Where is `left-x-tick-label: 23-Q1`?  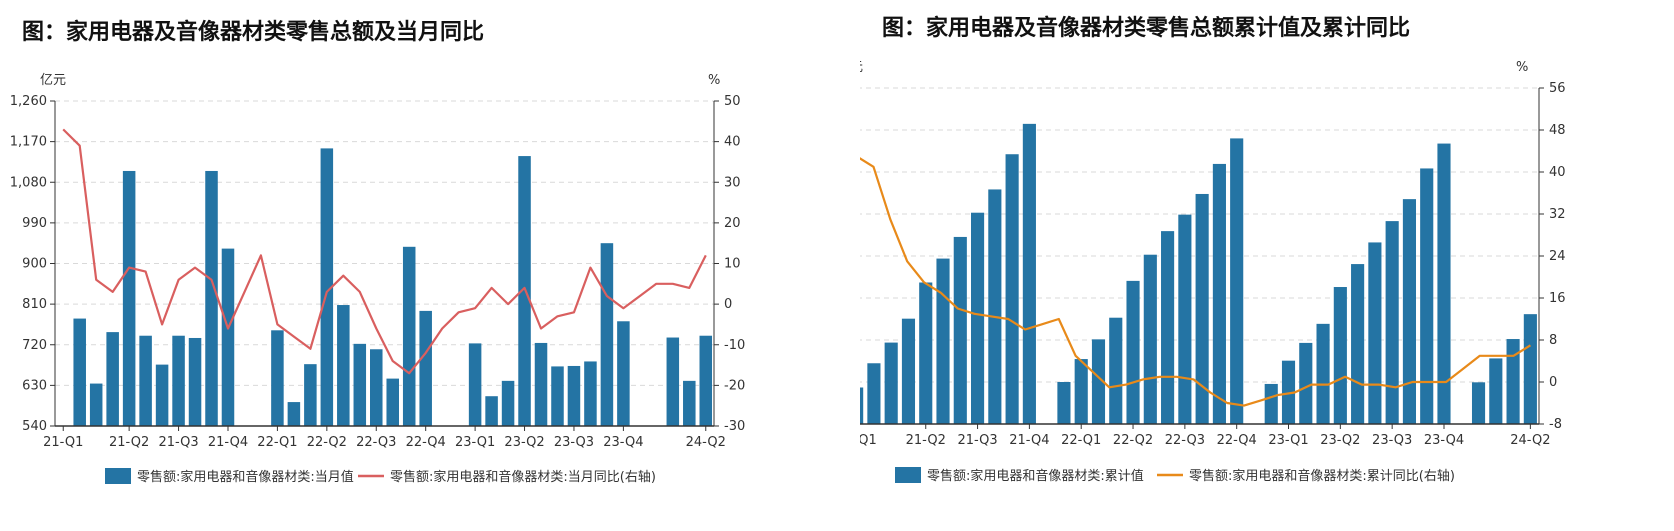 left-x-tick-label: 23-Q1 is located at coordinates (475, 442).